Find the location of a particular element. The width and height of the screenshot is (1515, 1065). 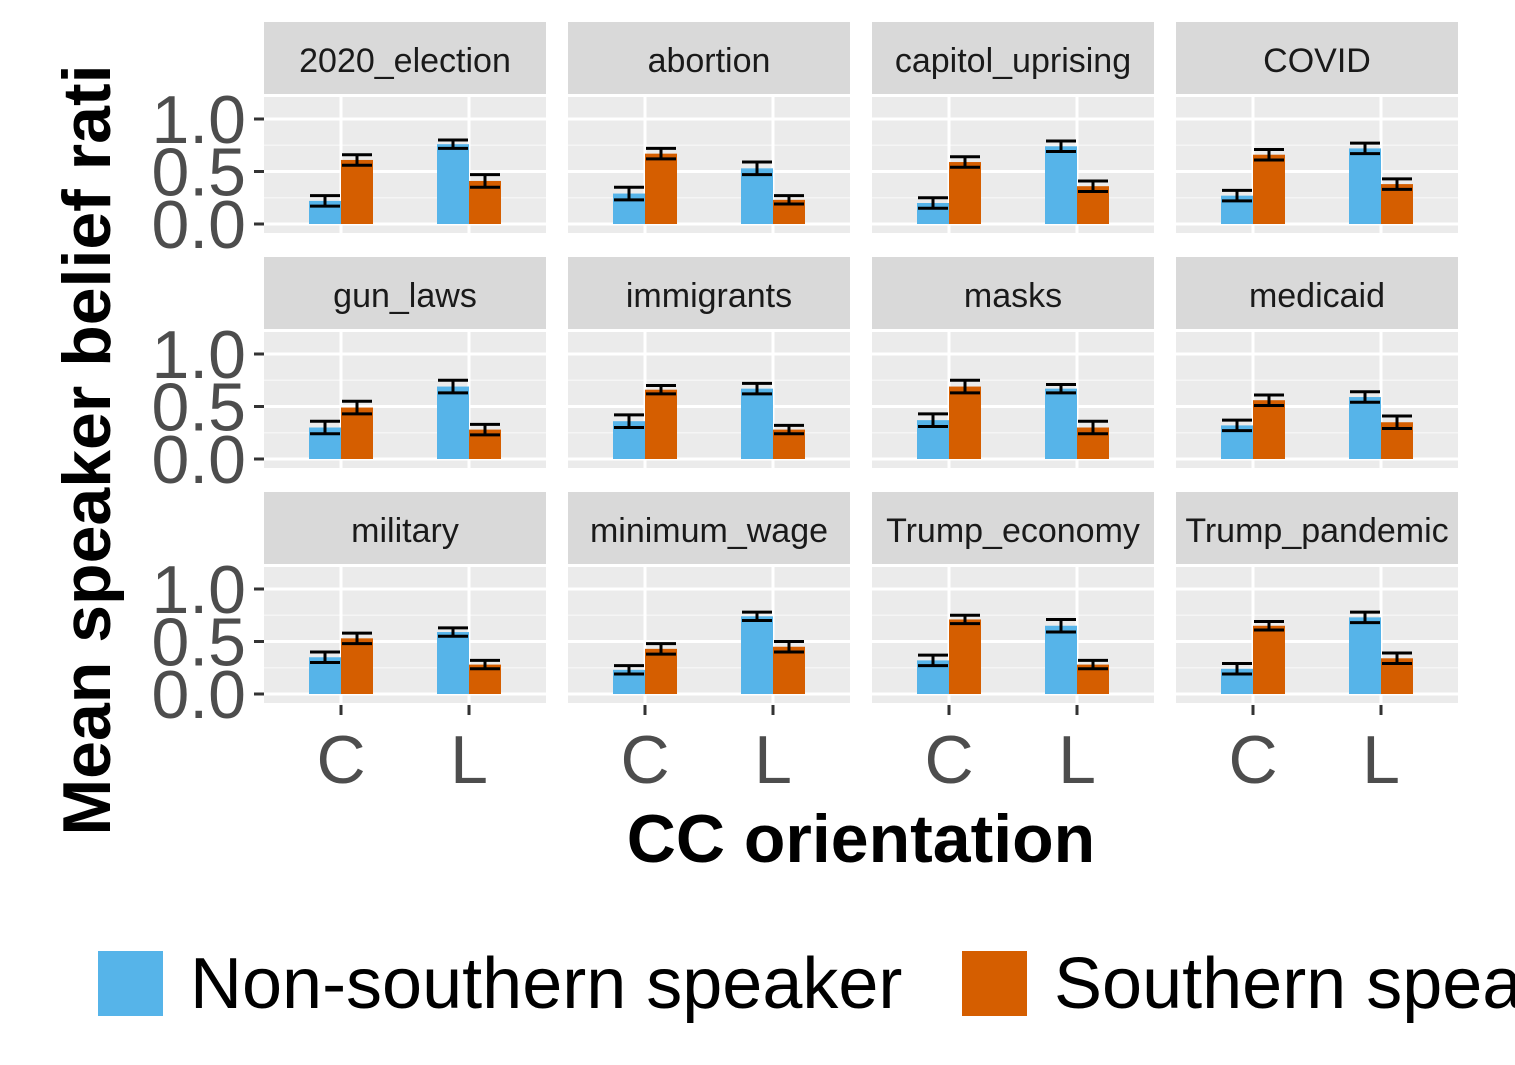

facet-title: COVID is located at coordinates (1317, 61).